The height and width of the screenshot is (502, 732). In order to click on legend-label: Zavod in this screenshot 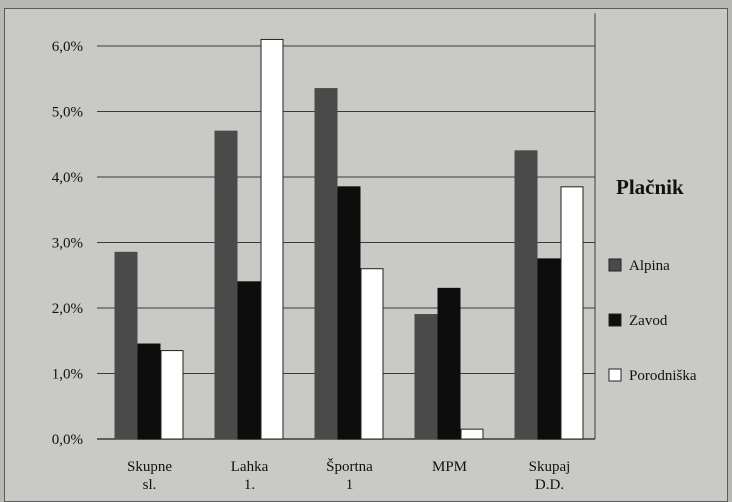, I will do `click(648, 321)`.